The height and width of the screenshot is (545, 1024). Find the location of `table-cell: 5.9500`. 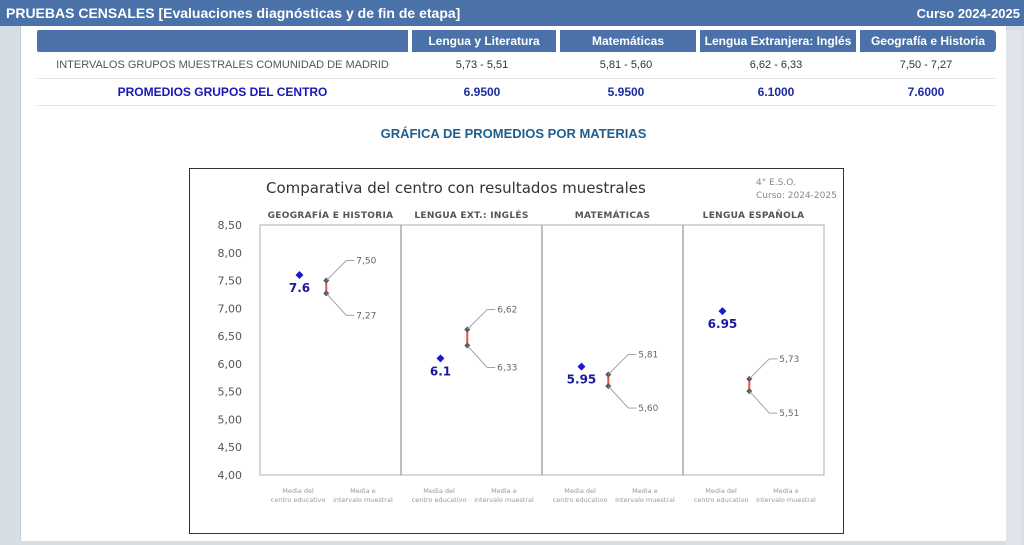

table-cell: 5.9500 is located at coordinates (626, 92).